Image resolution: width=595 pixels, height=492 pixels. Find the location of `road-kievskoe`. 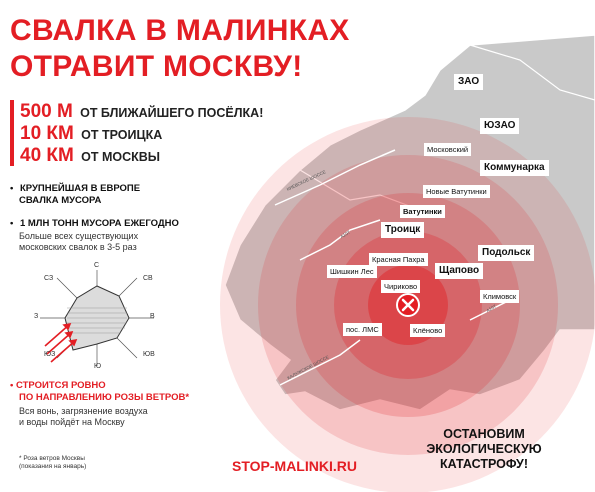

road-kievskoe is located at coordinates (335, 177).